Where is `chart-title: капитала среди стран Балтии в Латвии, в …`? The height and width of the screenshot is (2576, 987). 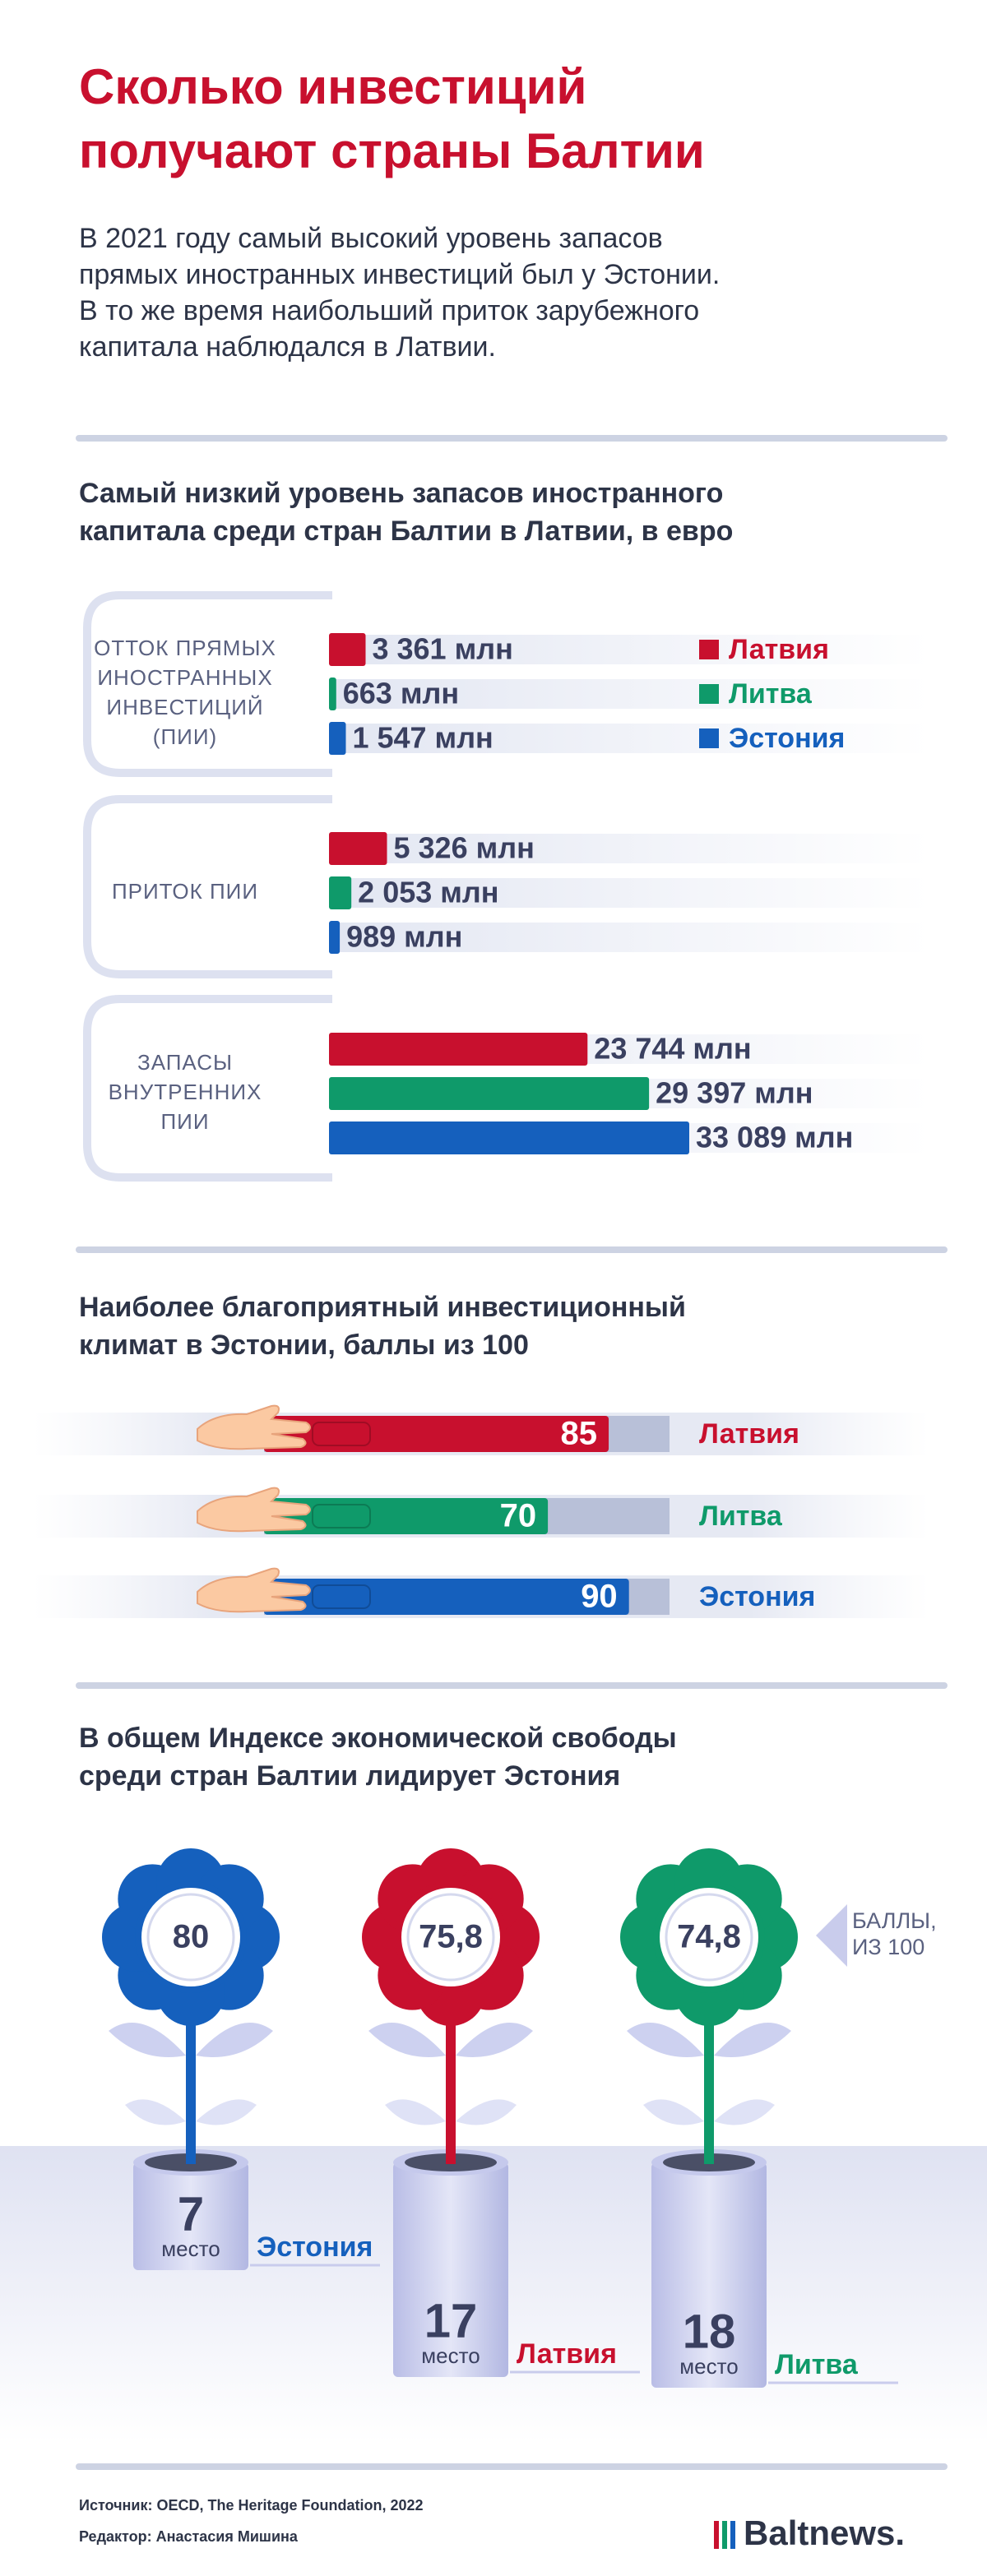
chart-title: капитала среди стран Балтии в Латвии, в … is located at coordinates (406, 531).